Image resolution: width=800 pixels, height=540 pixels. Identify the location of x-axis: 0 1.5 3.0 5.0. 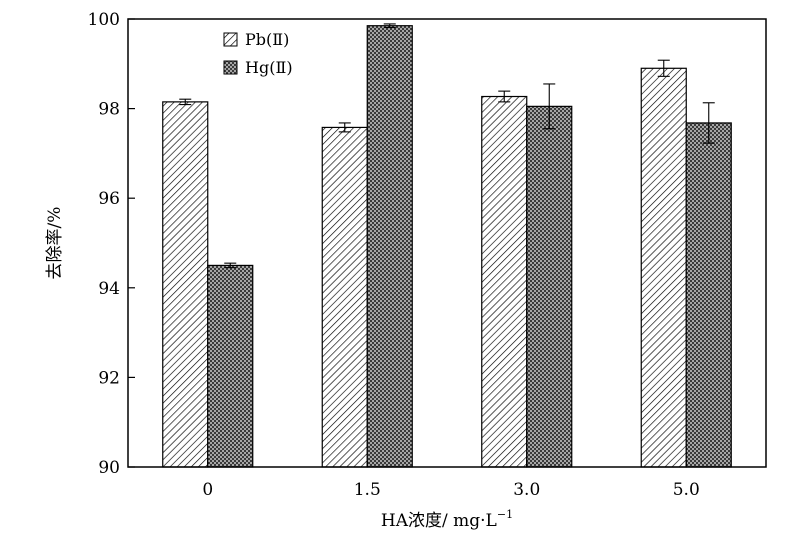
(451, 480).